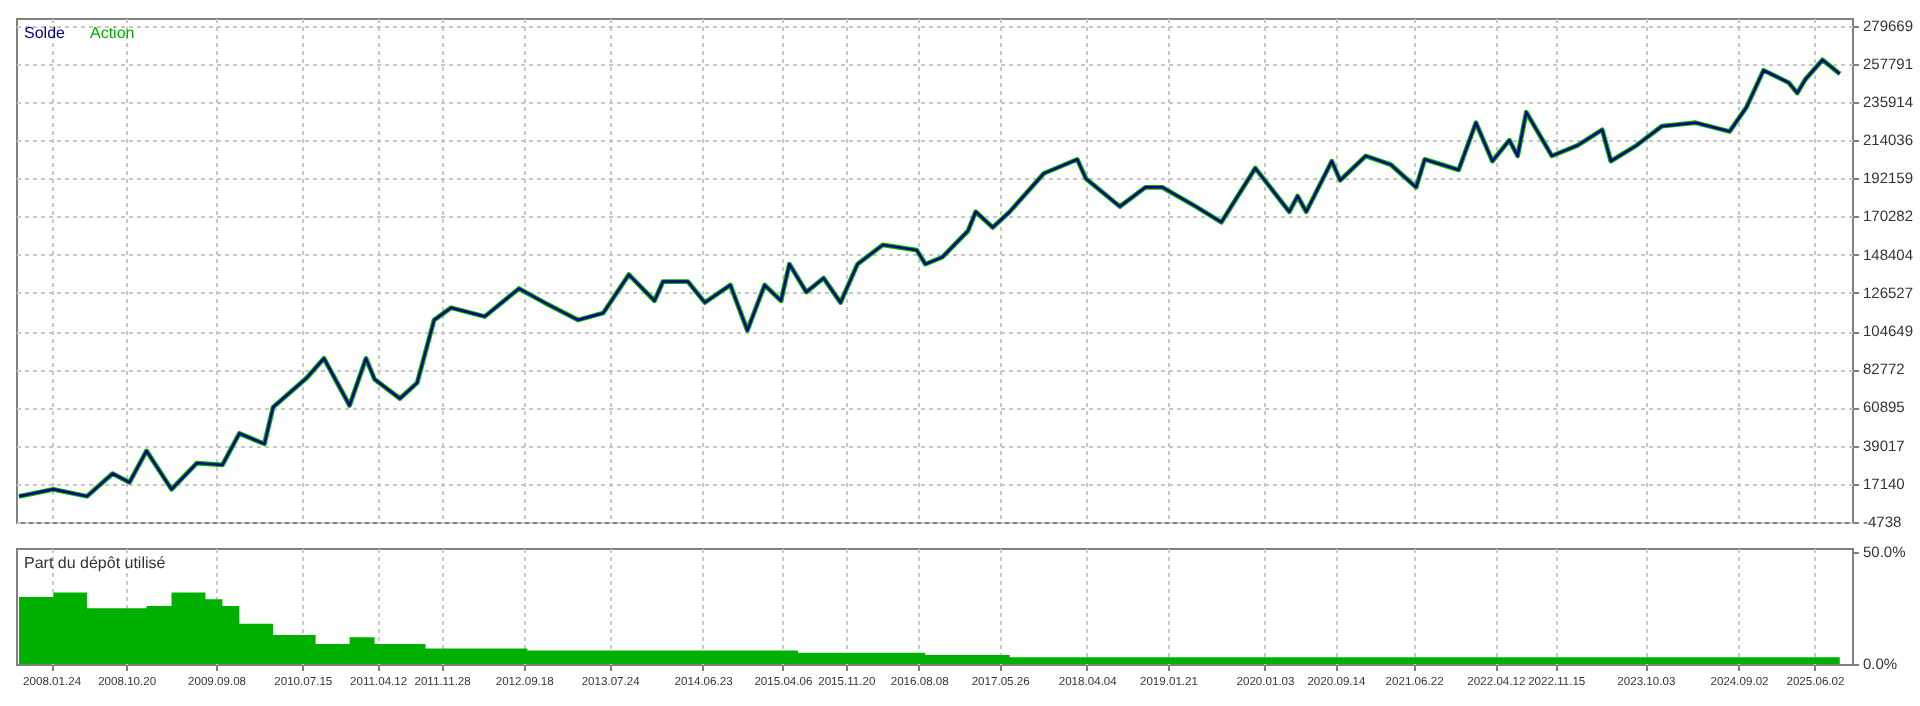 The height and width of the screenshot is (706, 1920). Describe the element at coordinates (112, 33) in the screenshot. I see `text: Action` at that location.